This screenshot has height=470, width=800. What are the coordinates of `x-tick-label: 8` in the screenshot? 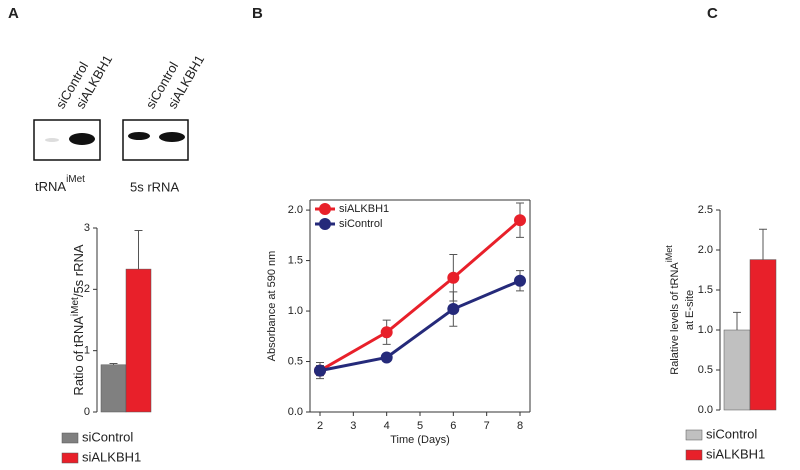 It's located at (520, 426).